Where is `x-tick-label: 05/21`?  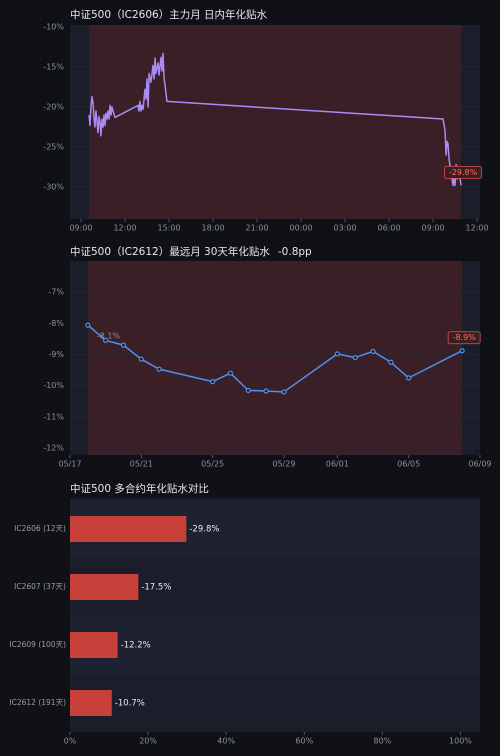
x-tick-label: 05/21 is located at coordinates (141, 464).